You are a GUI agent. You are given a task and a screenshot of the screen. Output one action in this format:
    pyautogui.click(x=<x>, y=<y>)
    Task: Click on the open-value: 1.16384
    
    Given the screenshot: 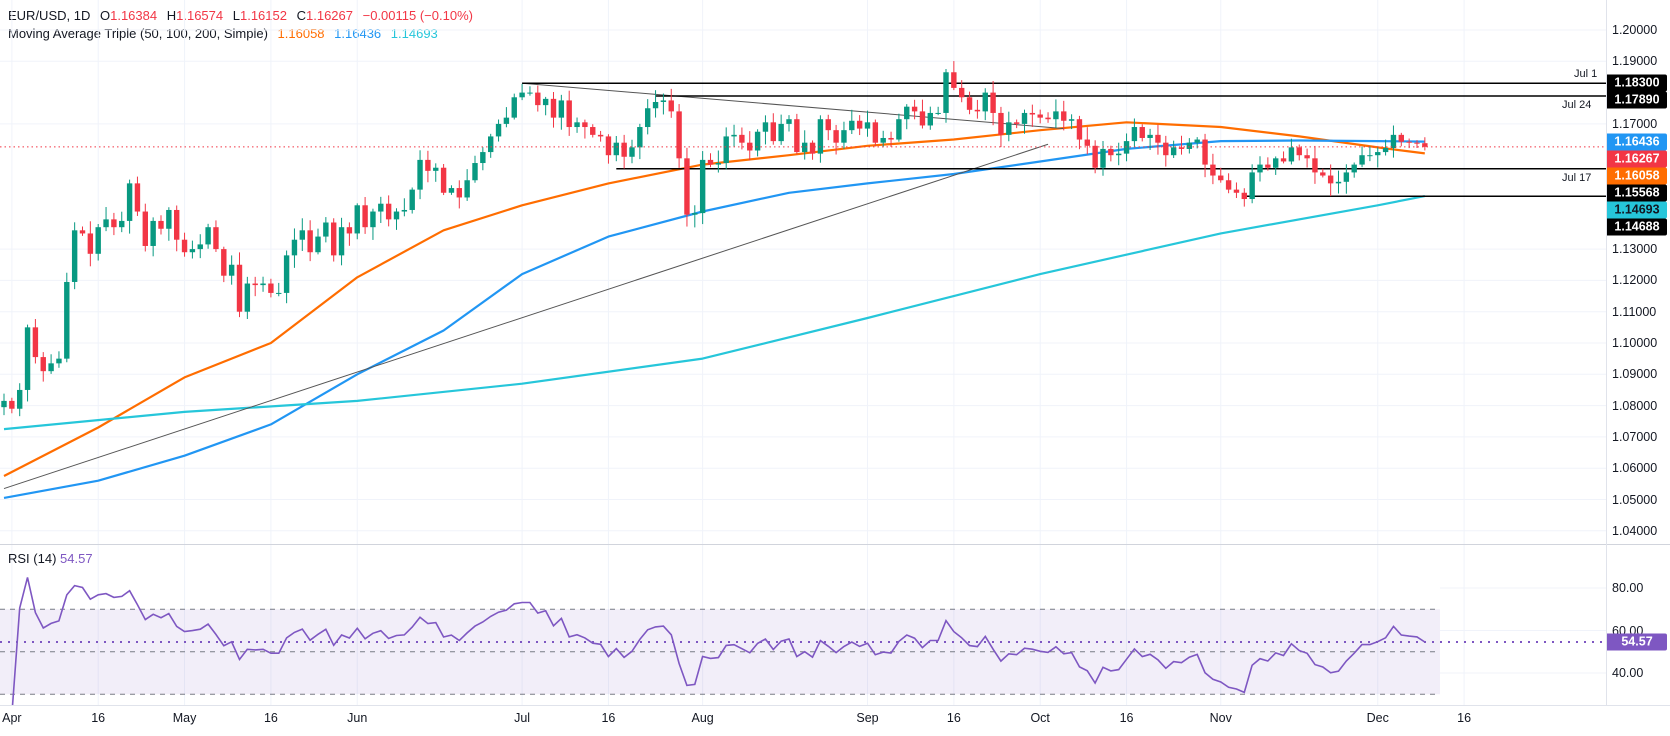 What is the action you would take?
    pyautogui.click(x=134, y=15)
    